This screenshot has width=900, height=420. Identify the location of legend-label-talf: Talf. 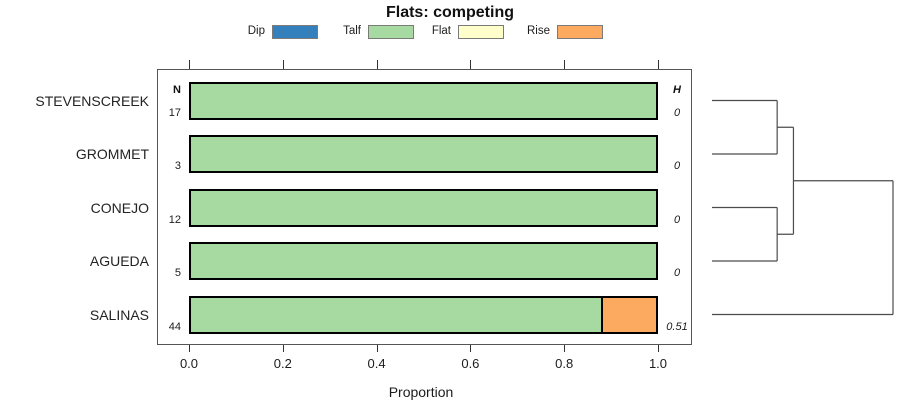
(352, 31).